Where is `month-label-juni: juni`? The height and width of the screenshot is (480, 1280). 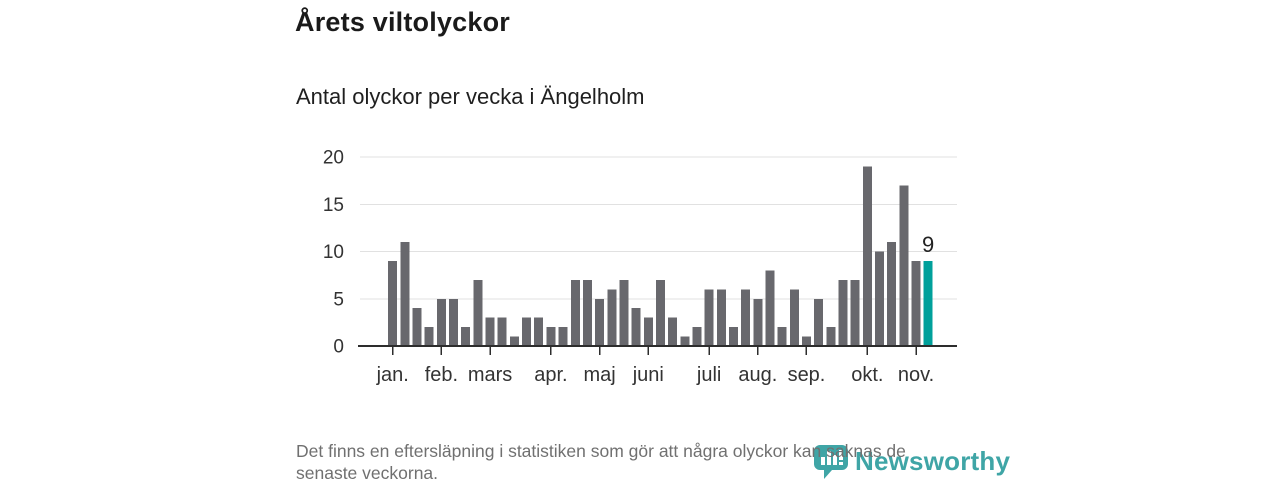 month-label-juni: juni is located at coordinates (648, 375).